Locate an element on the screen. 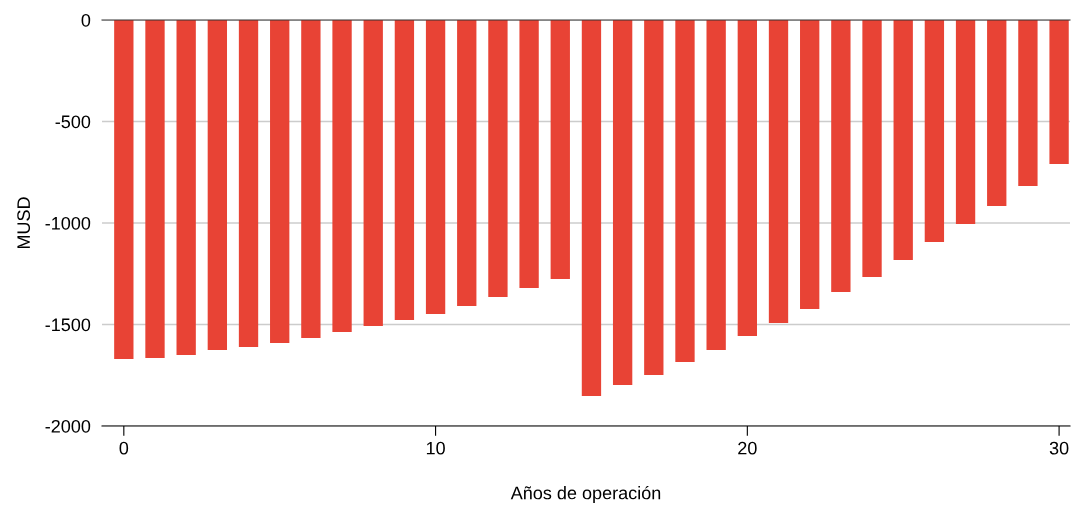 This screenshot has height=514, width=1073. y-axis-title: MUSD is located at coordinates (24, 223).